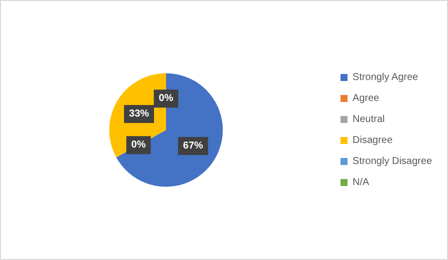  Describe the element at coordinates (392, 161) in the screenshot. I see `legend-label: Strongly Disagree` at that location.